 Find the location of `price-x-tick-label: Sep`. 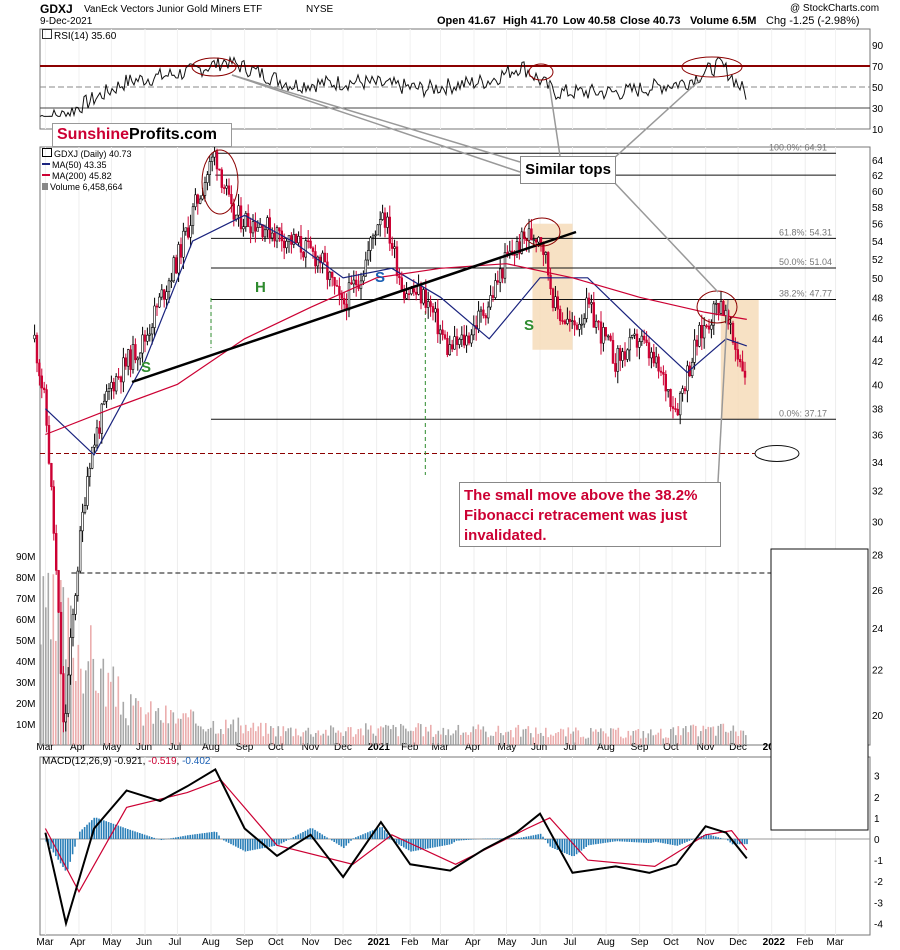

price-x-tick-label: Sep is located at coordinates (245, 747).